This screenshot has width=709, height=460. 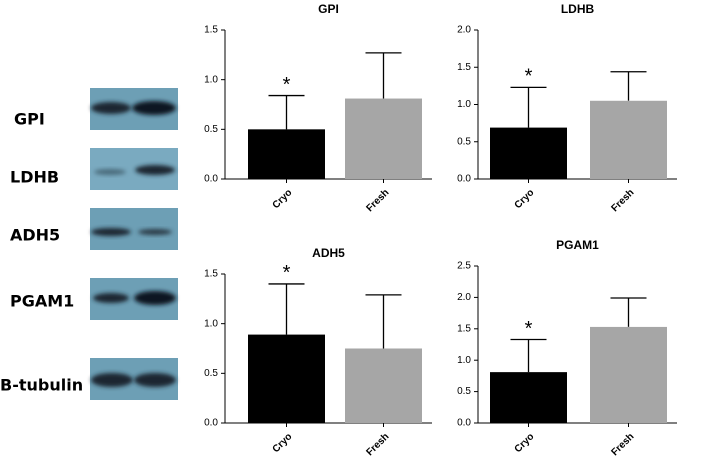 I want to click on chart-title: ADH5, so click(x=328, y=253).